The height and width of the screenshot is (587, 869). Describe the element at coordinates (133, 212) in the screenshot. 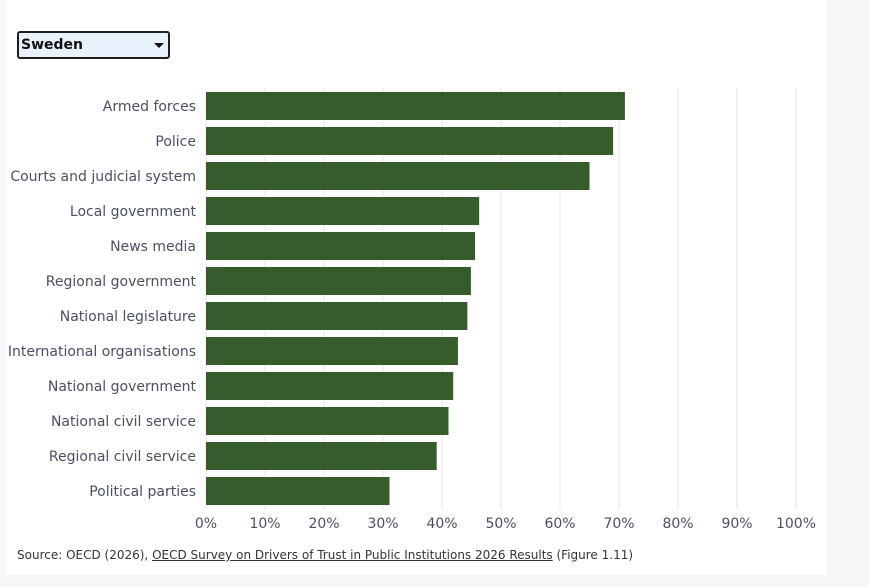

I see `category-label: Local government` at that location.